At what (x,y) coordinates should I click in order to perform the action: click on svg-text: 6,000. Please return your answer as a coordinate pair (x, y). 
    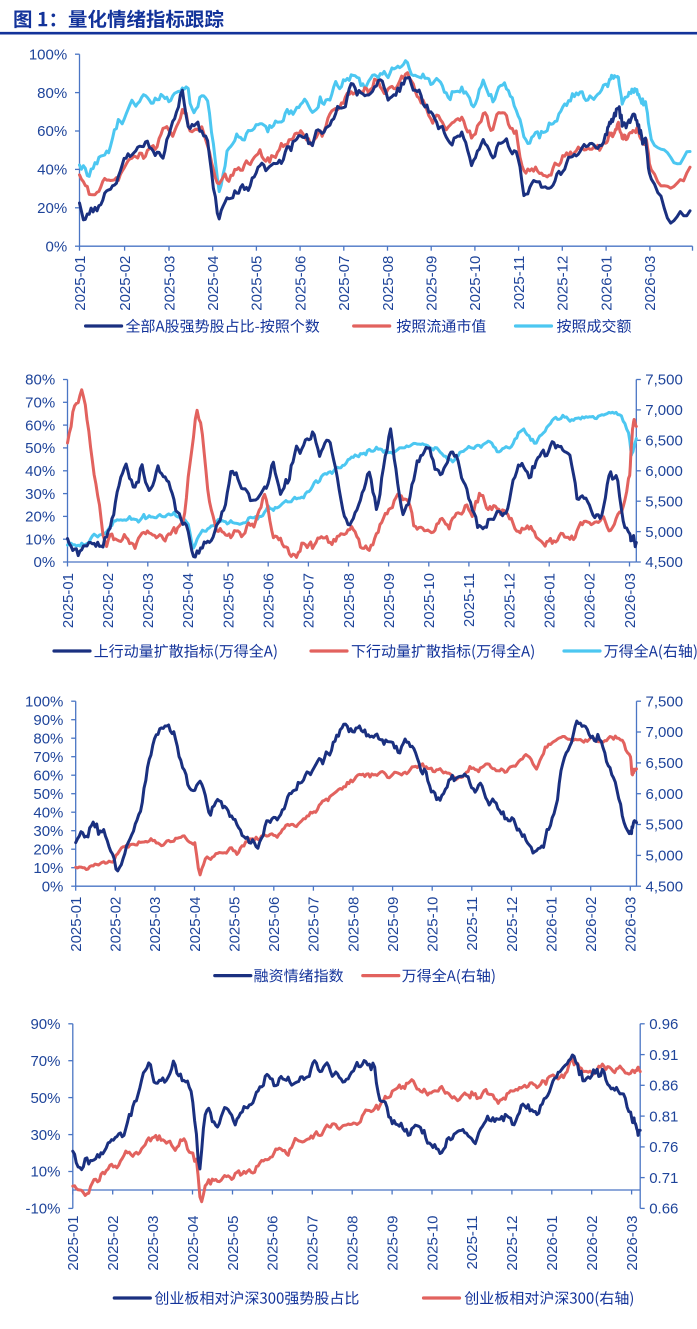
    Looking at the image, I should click on (665, 794).